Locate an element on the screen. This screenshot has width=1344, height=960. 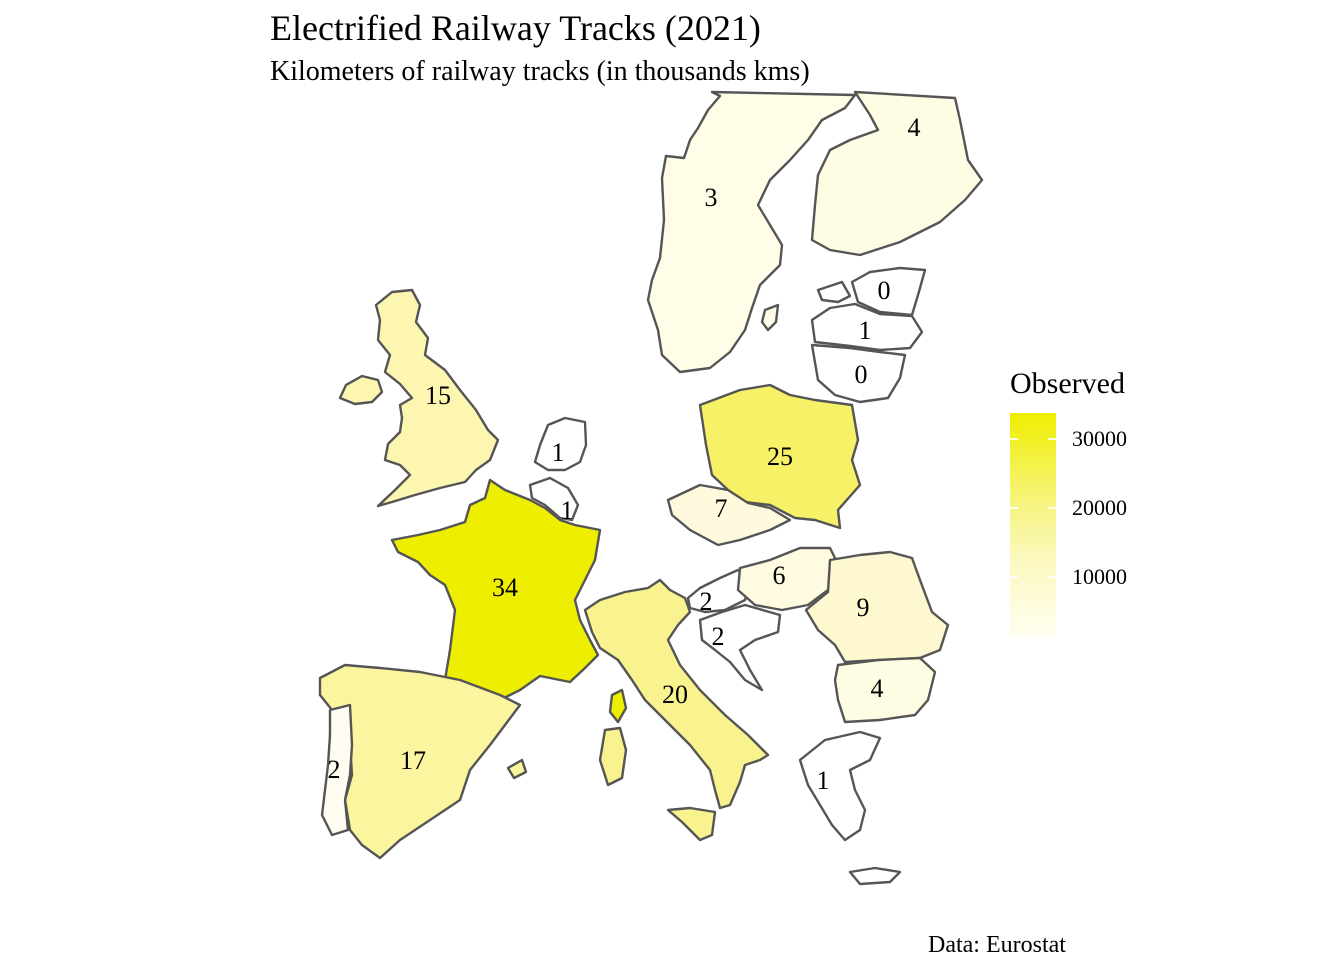
country-value-label-finland: 4 is located at coordinates (914, 127).